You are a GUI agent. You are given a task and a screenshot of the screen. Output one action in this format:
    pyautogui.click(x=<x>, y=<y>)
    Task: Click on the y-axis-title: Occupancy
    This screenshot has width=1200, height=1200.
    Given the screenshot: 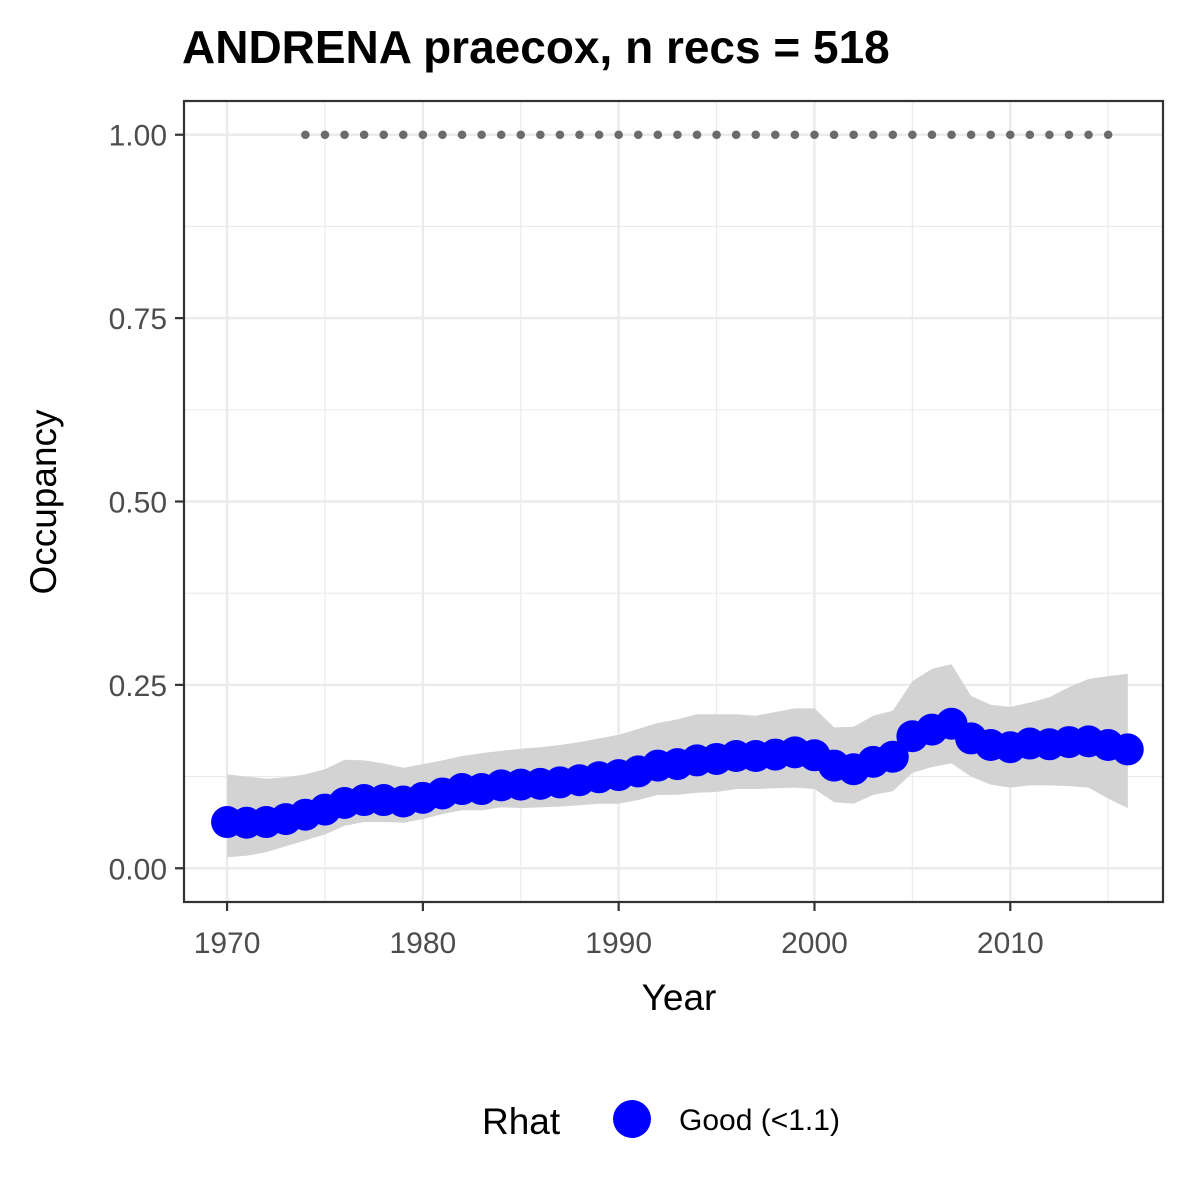 What is the action you would take?
    pyautogui.click(x=43, y=502)
    